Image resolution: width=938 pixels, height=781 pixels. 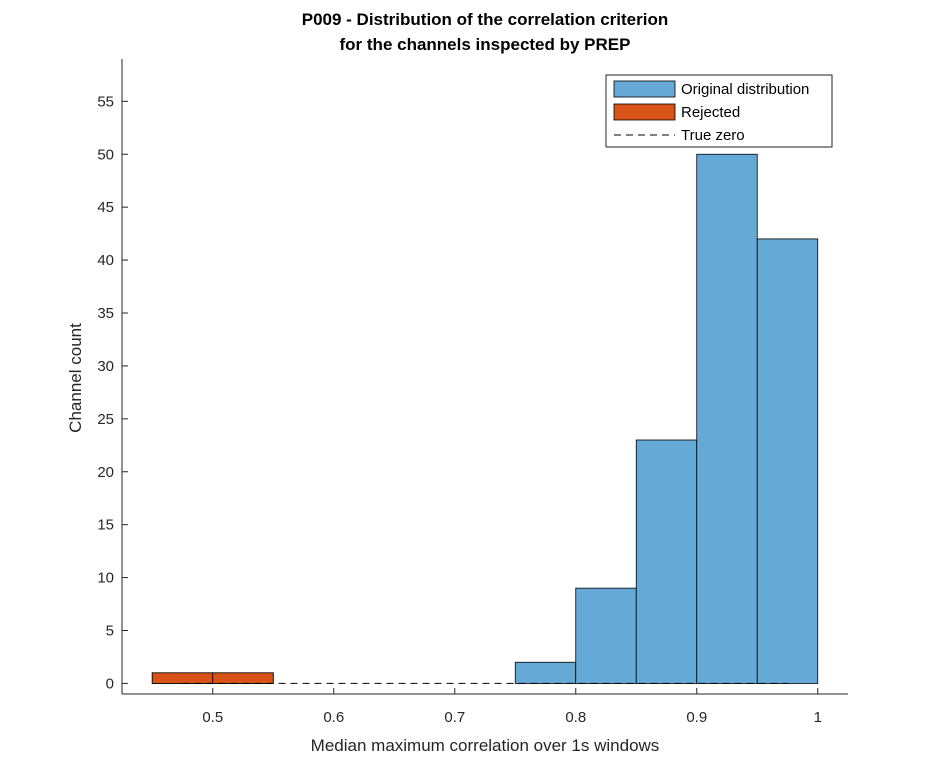 I want to click on y-tick-label: 0, so click(x=110, y=683).